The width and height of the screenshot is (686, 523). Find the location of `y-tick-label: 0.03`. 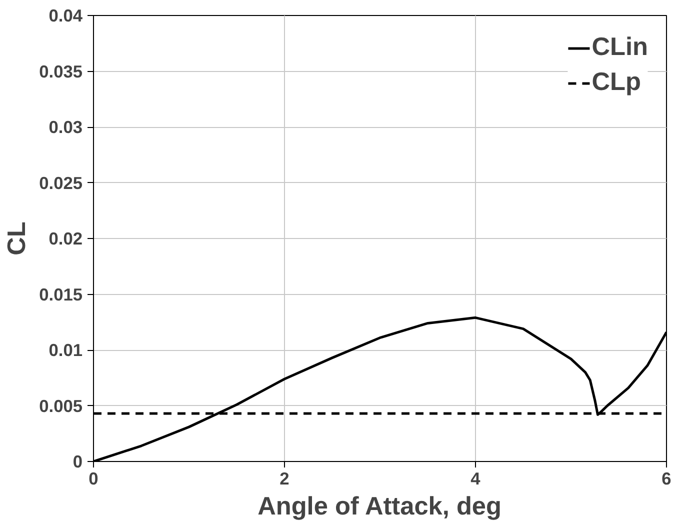

y-tick-label: 0.03 is located at coordinates (65, 127).